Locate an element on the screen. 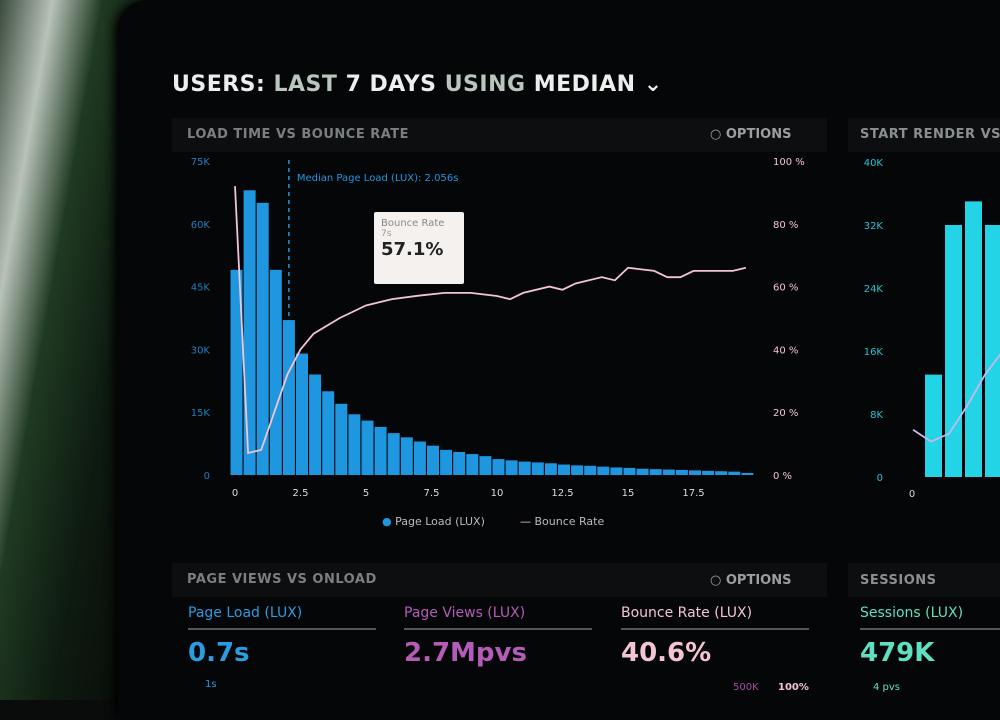 The image size is (1000, 720). y-tick: 32K is located at coordinates (874, 226).